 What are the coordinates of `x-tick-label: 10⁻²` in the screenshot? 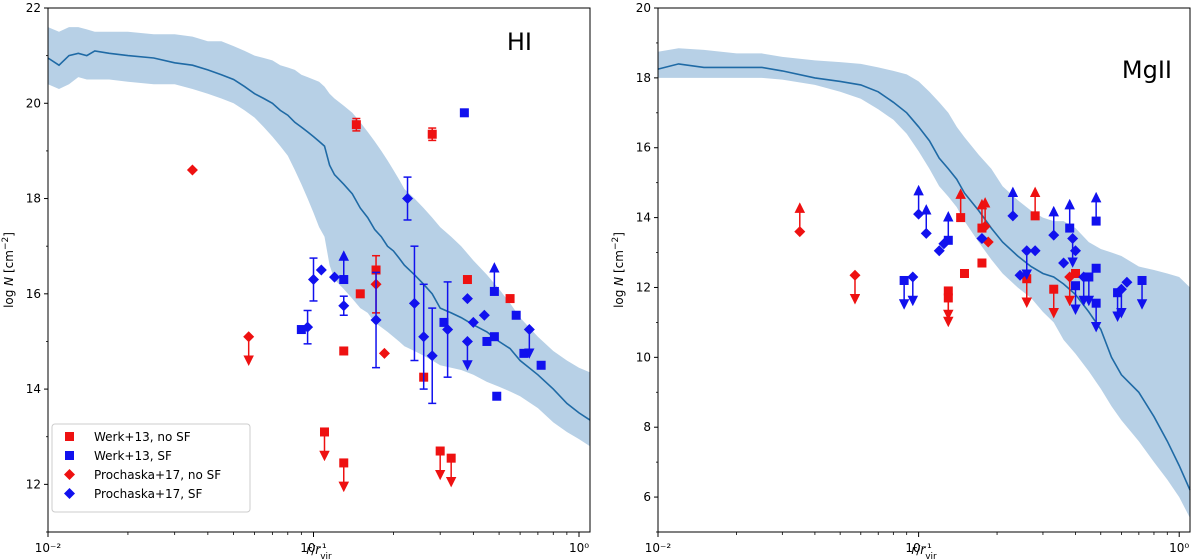 It's located at (48, 548).